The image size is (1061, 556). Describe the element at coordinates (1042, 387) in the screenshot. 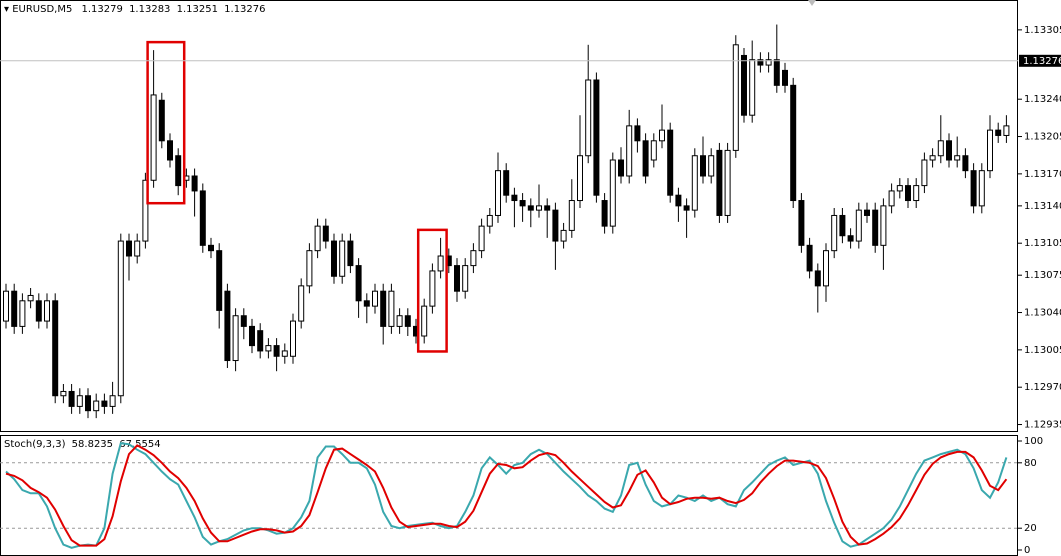

I see `y-tick-label: 1.12970` at that location.